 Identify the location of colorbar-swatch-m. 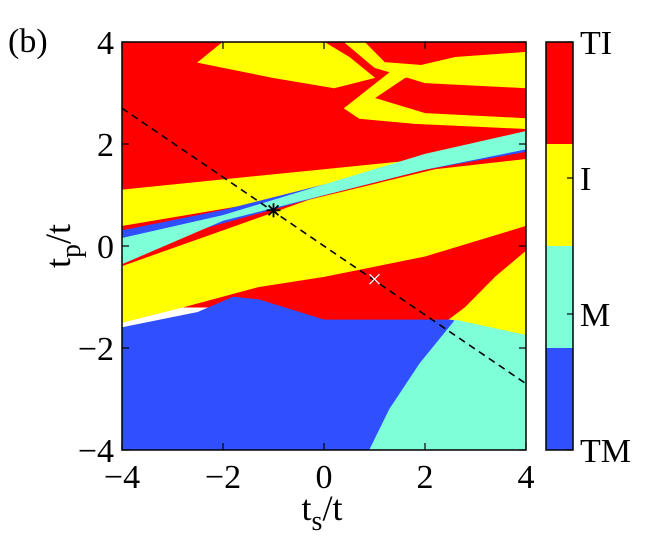
(559, 297).